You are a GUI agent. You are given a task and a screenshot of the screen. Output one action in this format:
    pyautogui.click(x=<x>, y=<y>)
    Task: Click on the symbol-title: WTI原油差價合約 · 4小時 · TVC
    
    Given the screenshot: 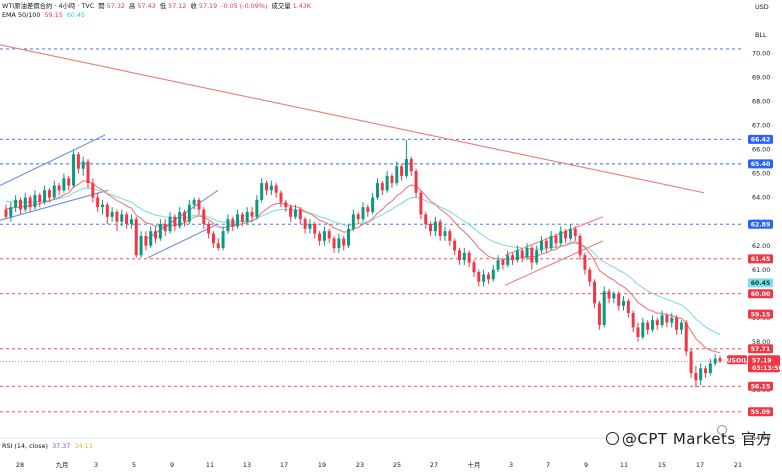 What is the action you would take?
    pyautogui.click(x=48, y=6)
    